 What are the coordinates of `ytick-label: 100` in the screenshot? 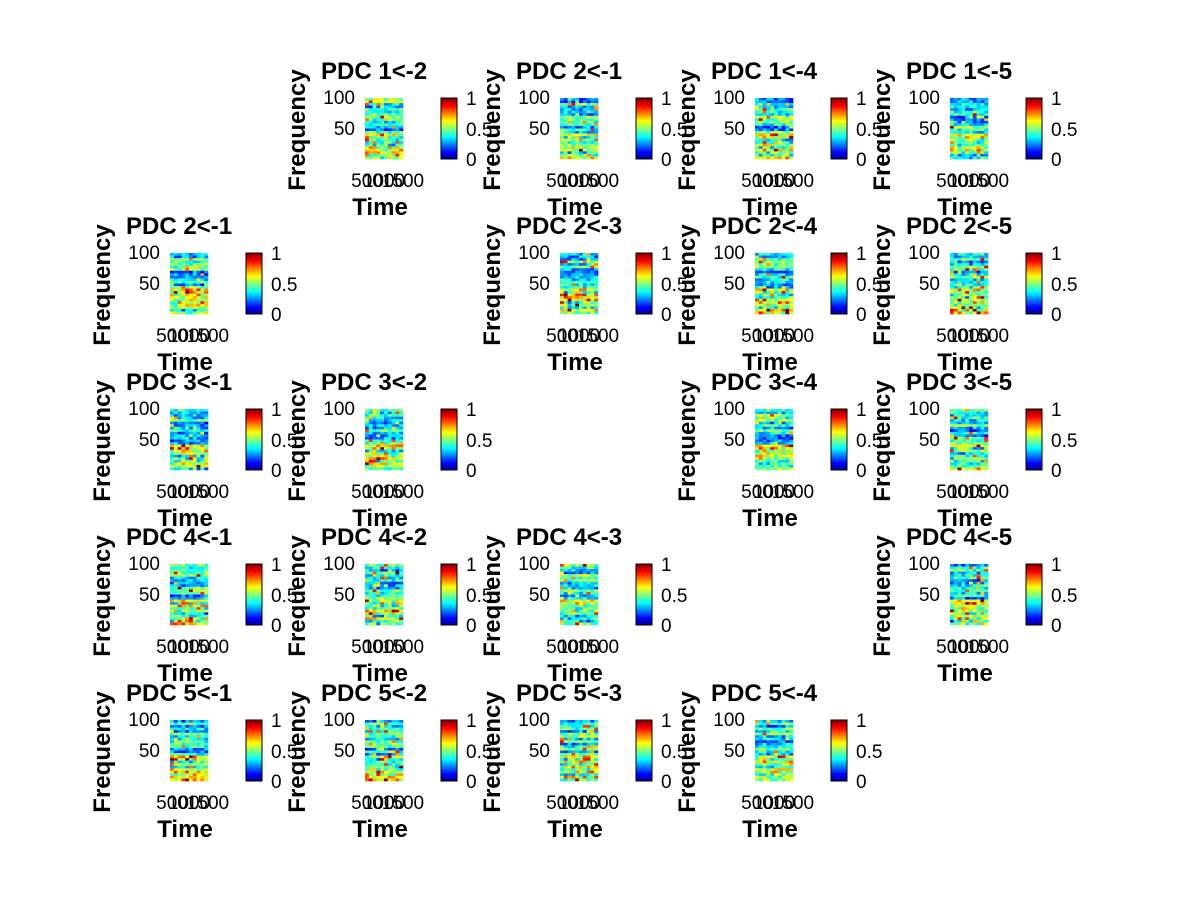 It's located at (144, 564).